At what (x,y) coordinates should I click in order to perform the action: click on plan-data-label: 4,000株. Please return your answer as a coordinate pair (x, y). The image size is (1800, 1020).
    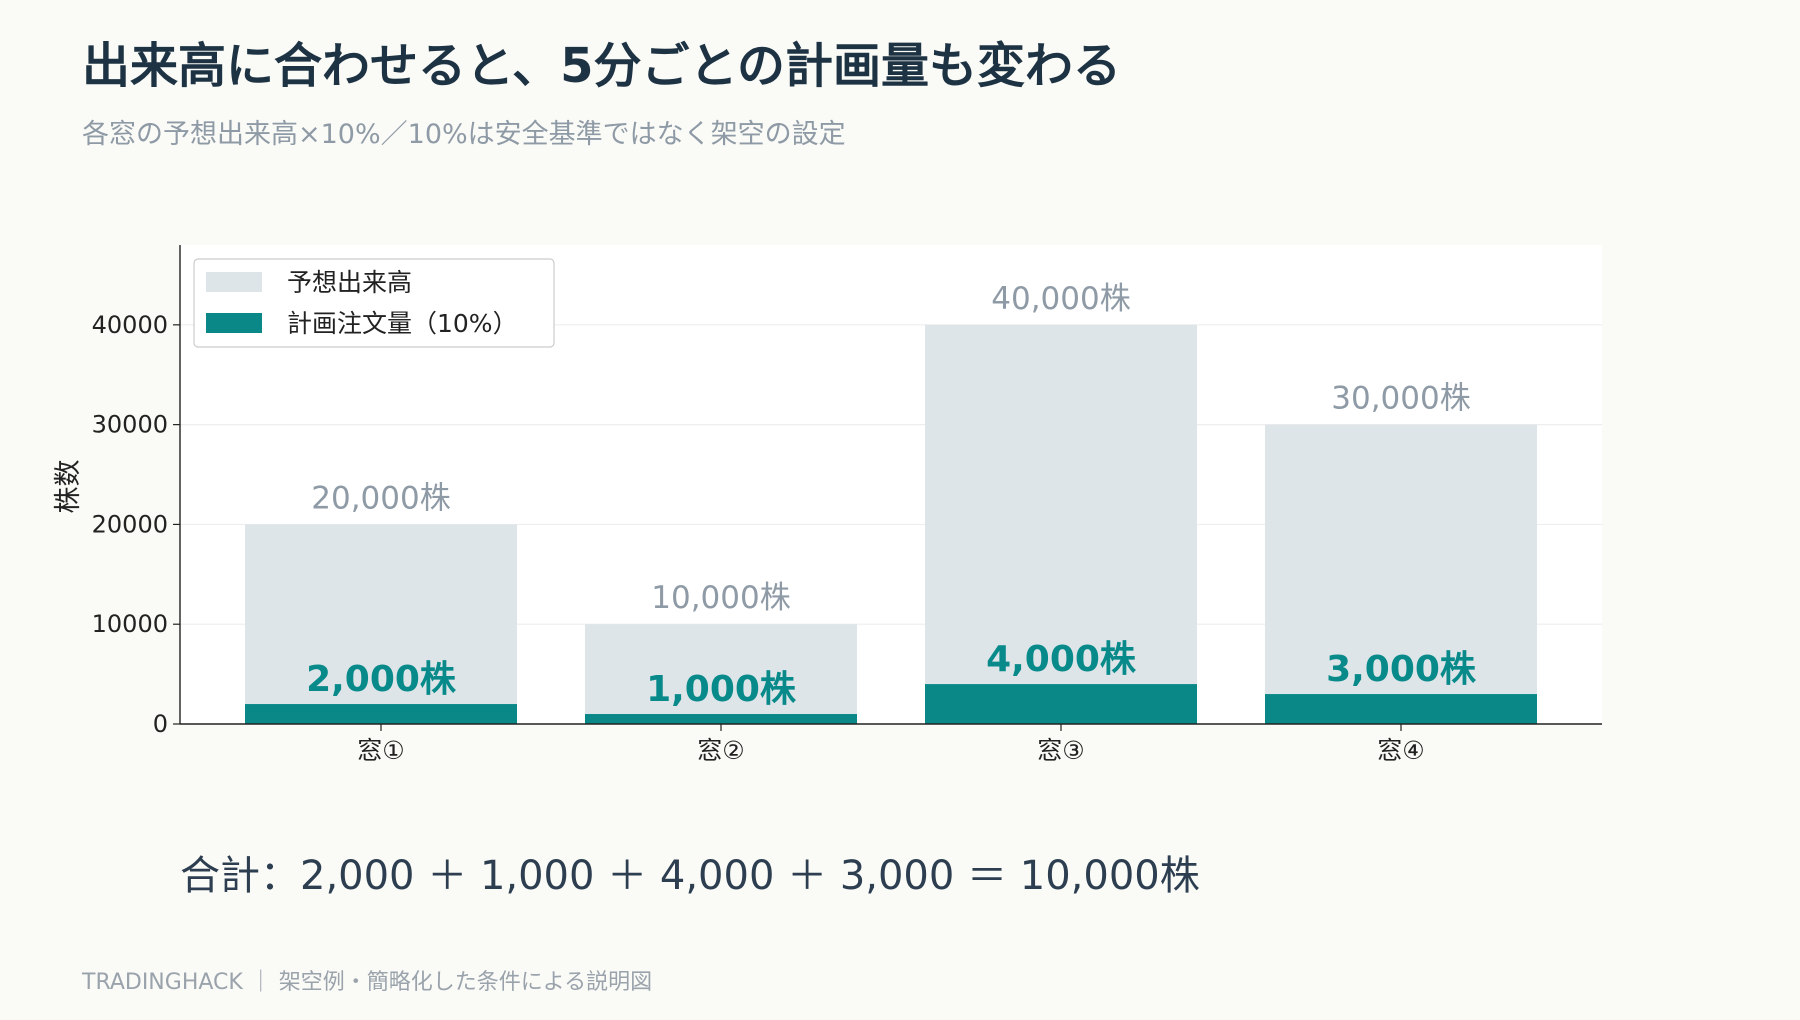
    Looking at the image, I should click on (1061, 659).